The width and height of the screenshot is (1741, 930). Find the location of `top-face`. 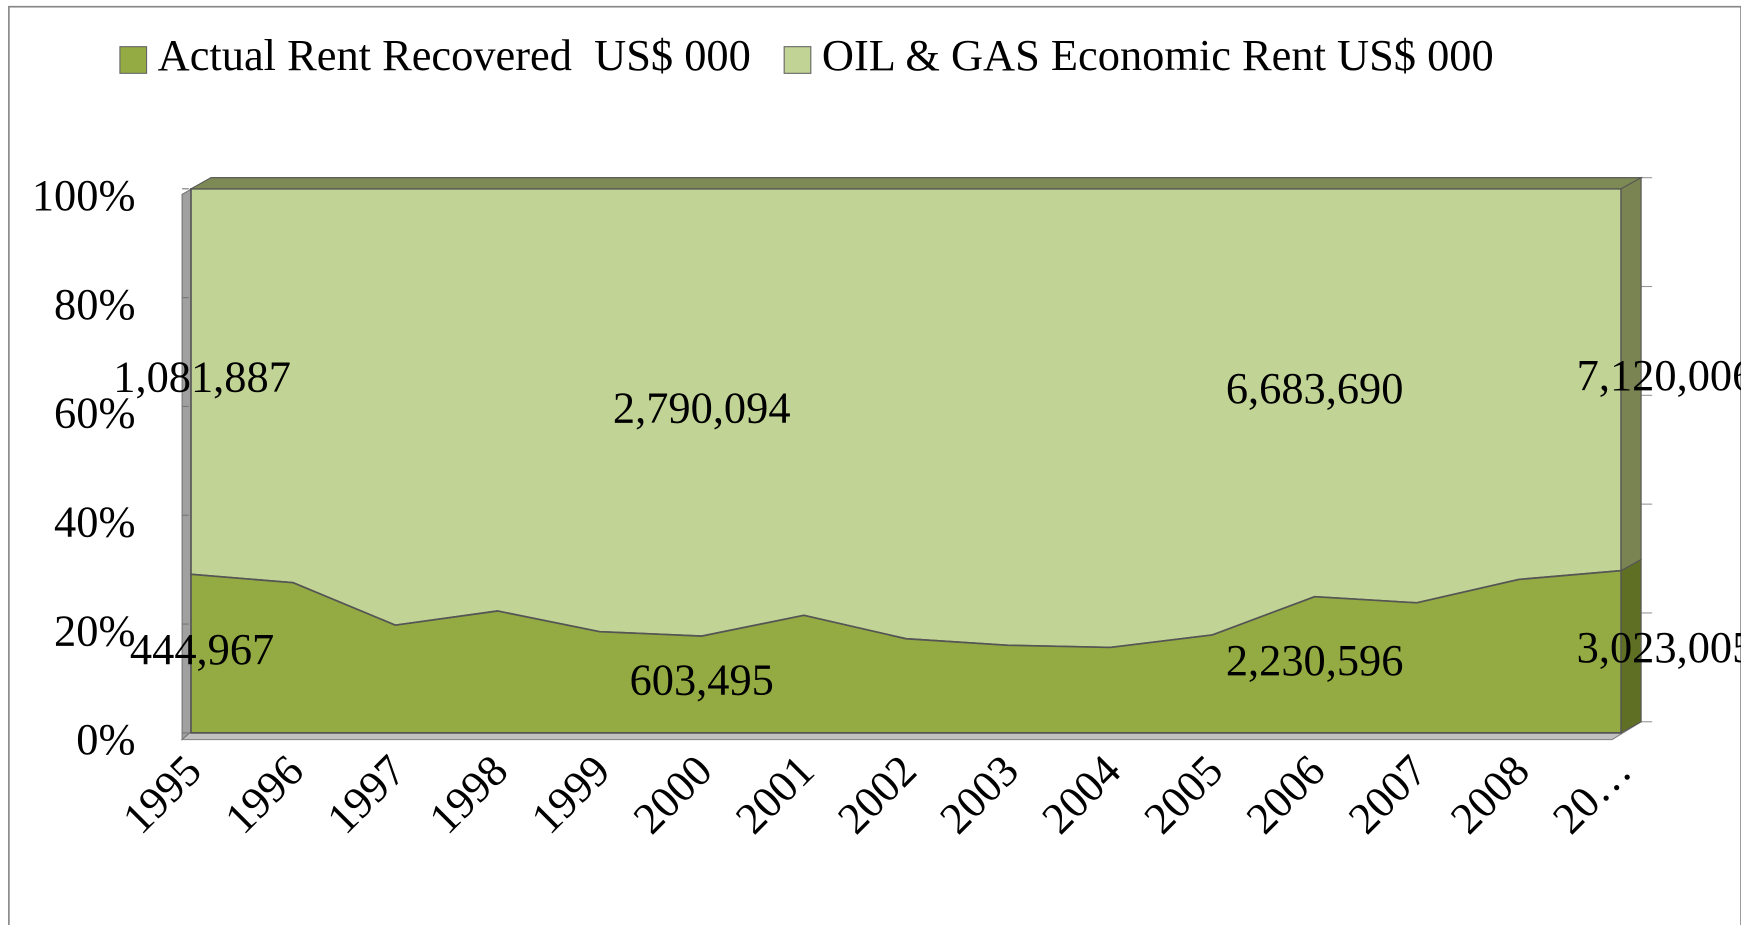

top-face is located at coordinates (916, 183).